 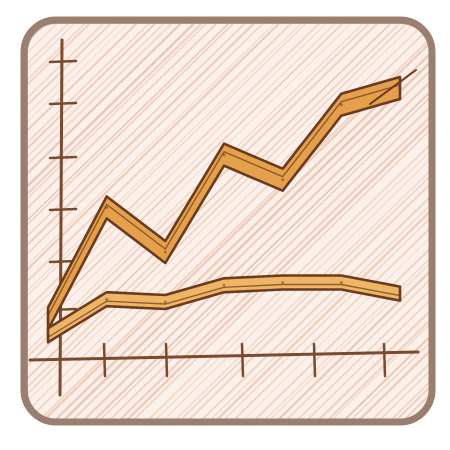 I want to click on y-axis, so click(x=61, y=217).